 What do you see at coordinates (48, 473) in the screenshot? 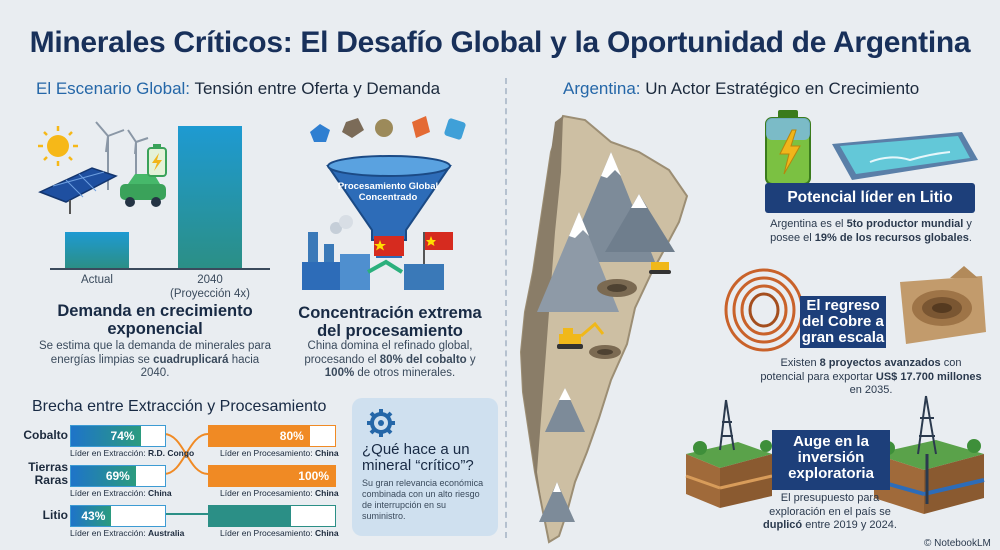
I see `gap-mineral-label: Tierras Raras` at bounding box center [48, 473].